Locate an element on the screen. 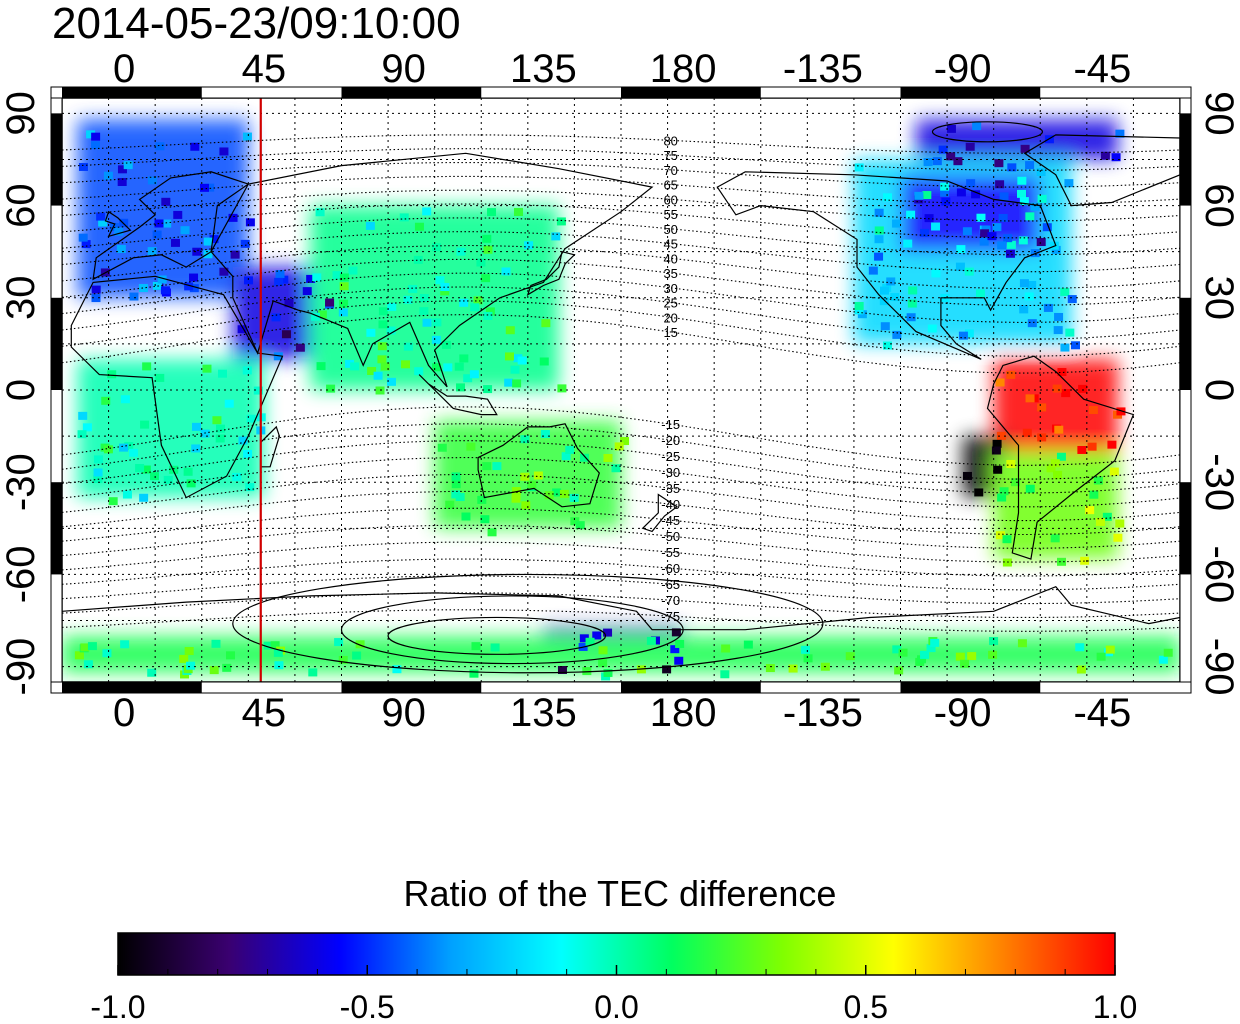 Image resolution: width=1240 pixels, height=1024 pixels. x-tick-label-top: 135 is located at coordinates (543, 69).